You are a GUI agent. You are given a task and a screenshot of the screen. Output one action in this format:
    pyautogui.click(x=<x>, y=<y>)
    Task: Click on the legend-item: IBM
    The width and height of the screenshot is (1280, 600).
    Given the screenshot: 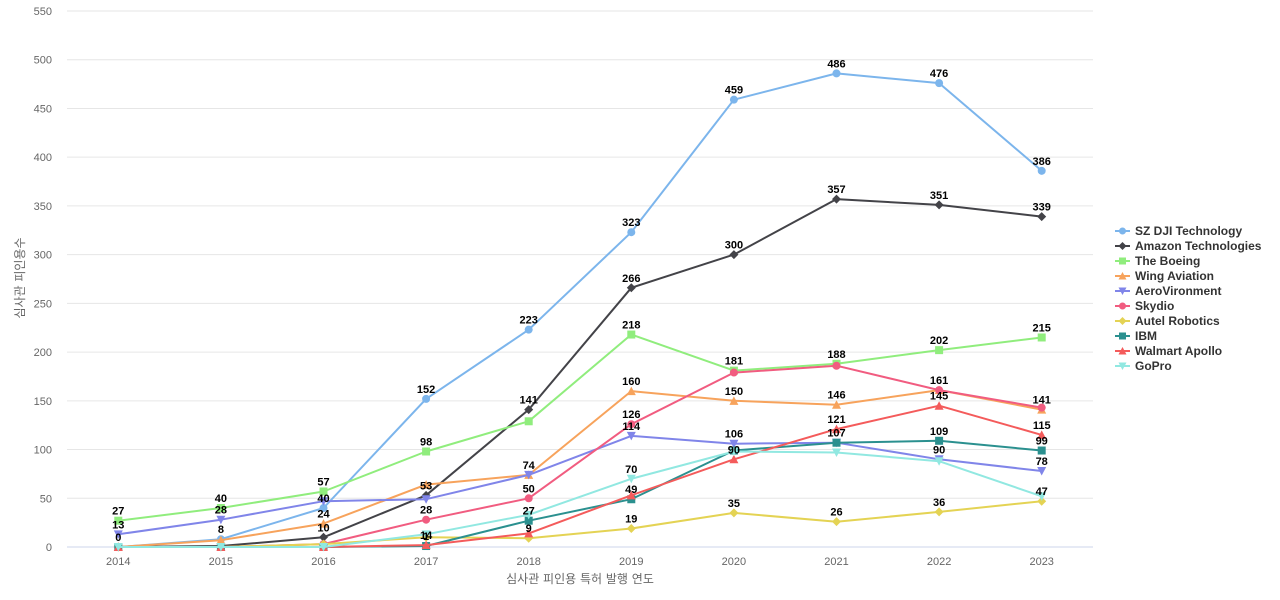 What is the action you would take?
    pyautogui.click(x=1136, y=336)
    